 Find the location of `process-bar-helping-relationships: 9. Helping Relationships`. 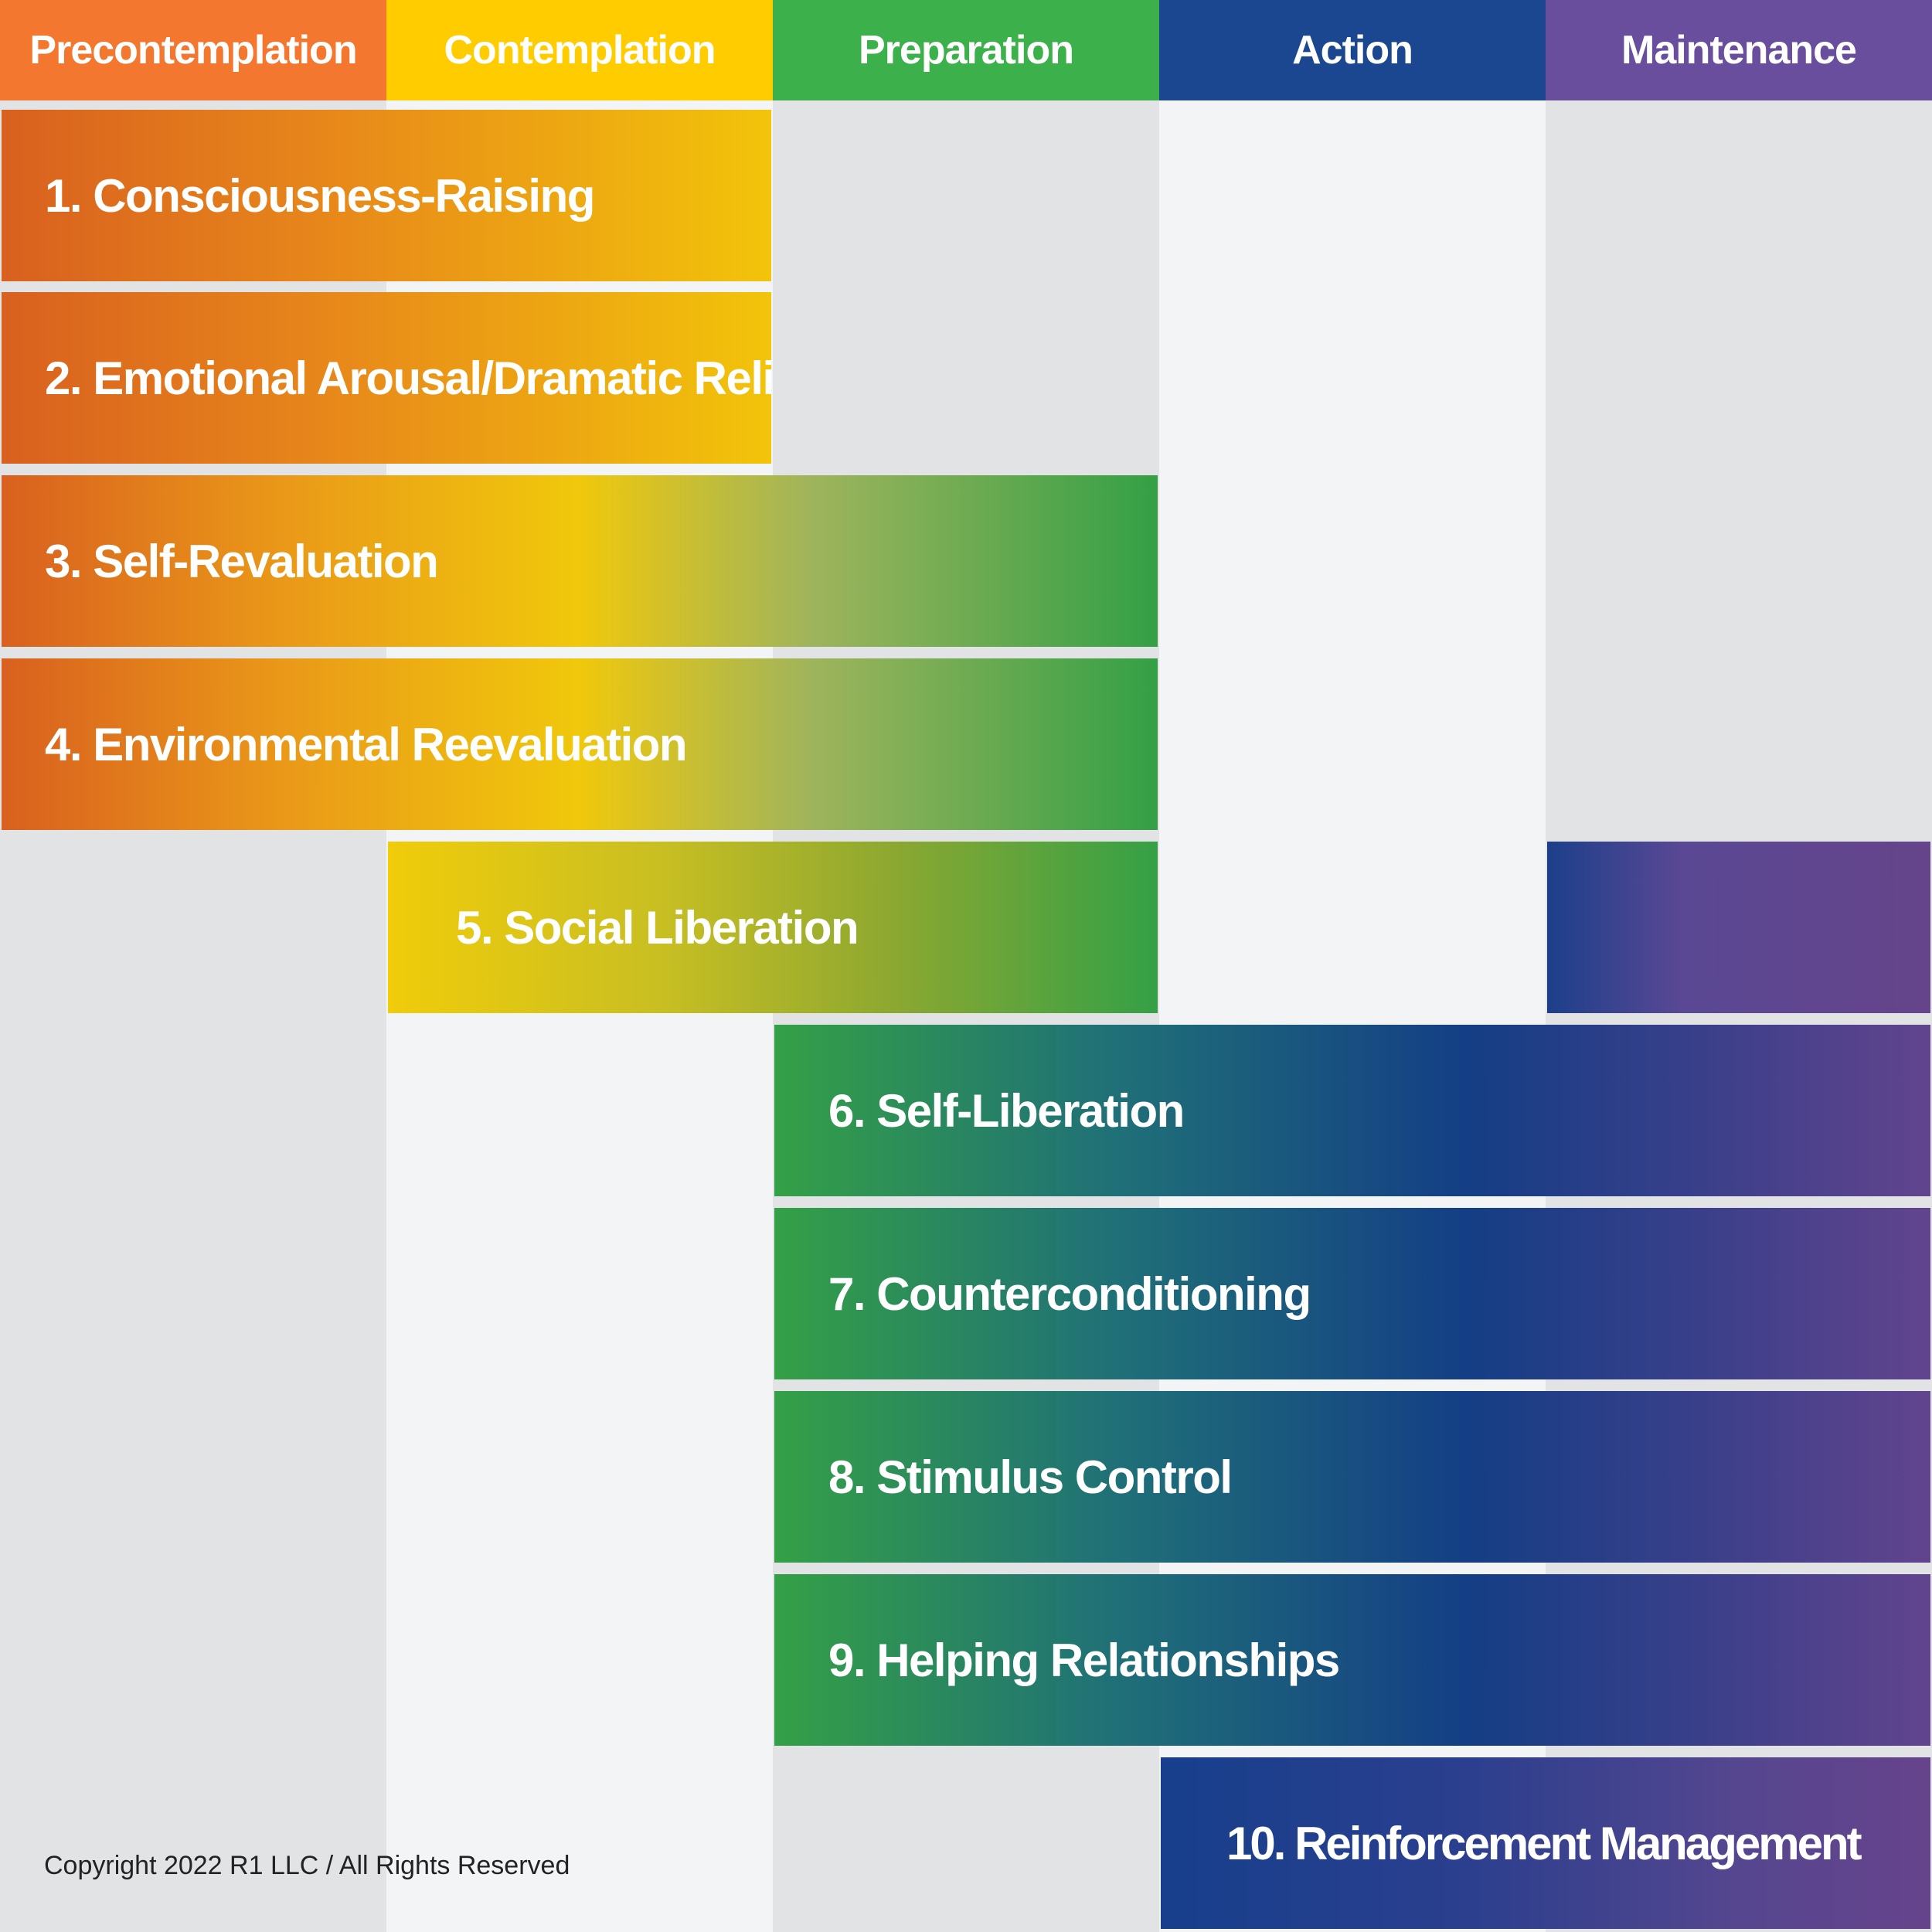

process-bar-helping-relationships: 9. Helping Relationships is located at coordinates (1352, 1660).